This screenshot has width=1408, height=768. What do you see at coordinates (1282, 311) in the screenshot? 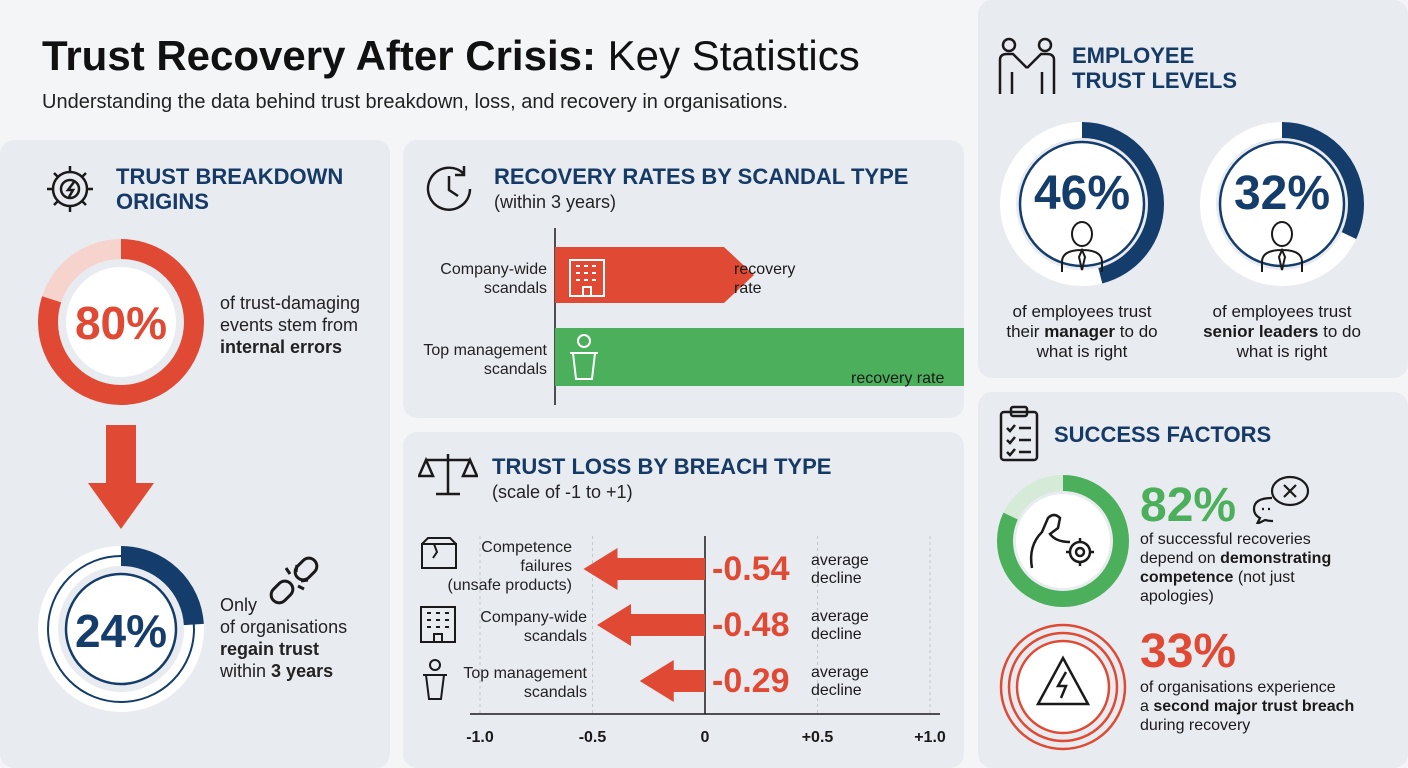
I see `employee-1-text-a: of employees trust` at bounding box center [1282, 311].